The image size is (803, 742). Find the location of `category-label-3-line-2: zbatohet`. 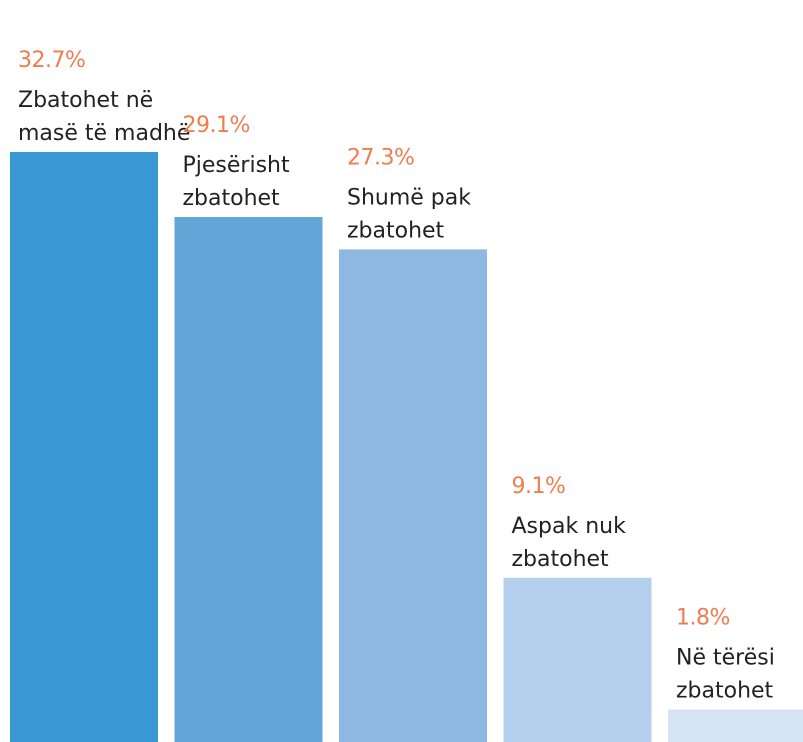

category-label-3-line-2: zbatohet is located at coordinates (396, 230).